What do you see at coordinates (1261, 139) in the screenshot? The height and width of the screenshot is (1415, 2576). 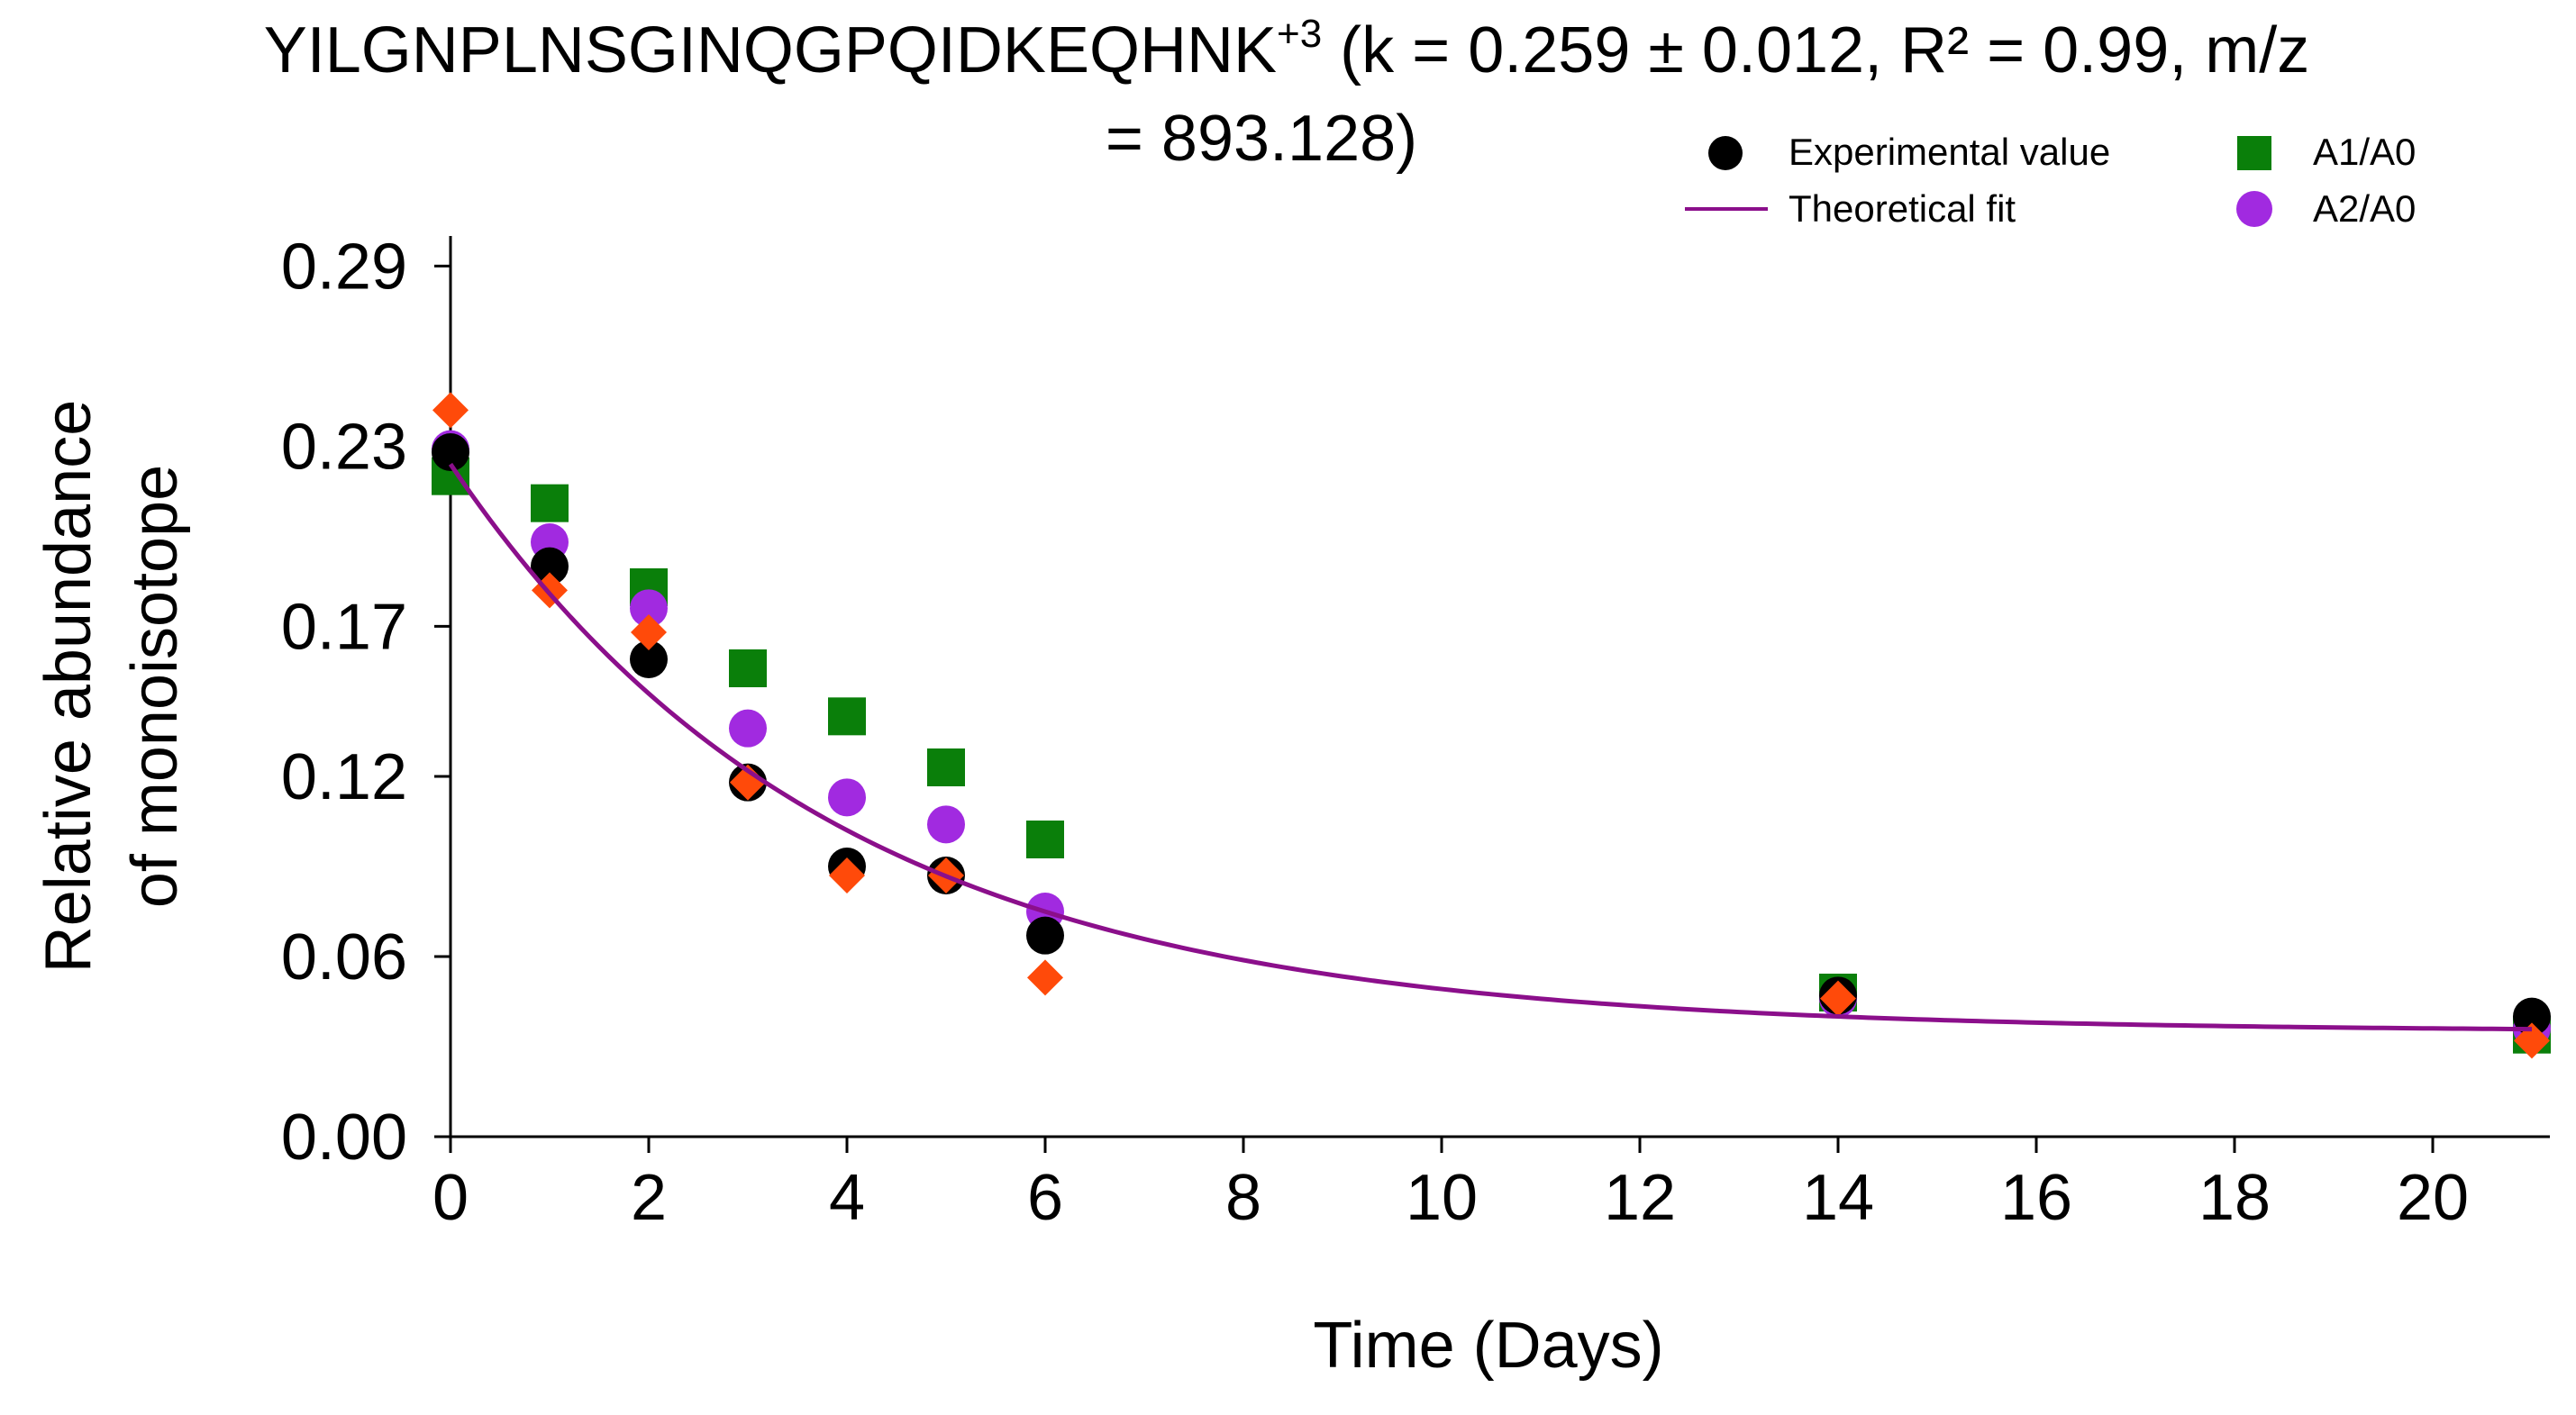 I see `chart-title-line2: = 893.128)` at bounding box center [1261, 139].